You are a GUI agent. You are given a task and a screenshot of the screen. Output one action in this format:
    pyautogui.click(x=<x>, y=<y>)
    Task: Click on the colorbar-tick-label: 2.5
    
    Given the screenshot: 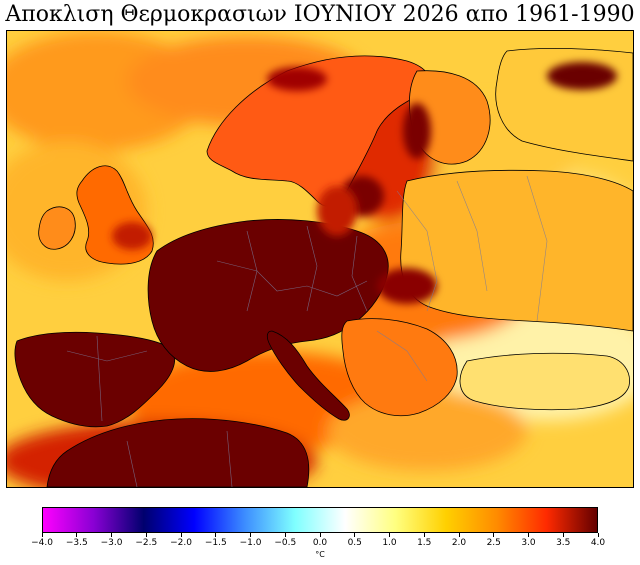 What is the action you would take?
    pyautogui.click(x=493, y=543)
    